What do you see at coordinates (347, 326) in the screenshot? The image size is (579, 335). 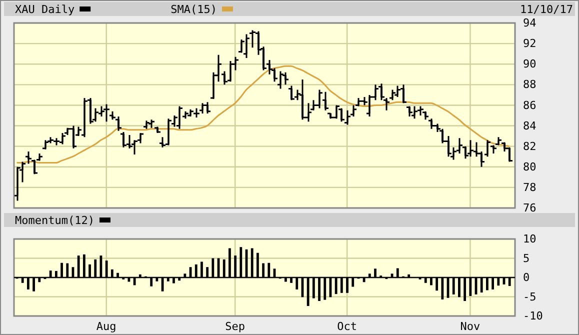 I see `x-tick-label: Oct` at bounding box center [347, 326].